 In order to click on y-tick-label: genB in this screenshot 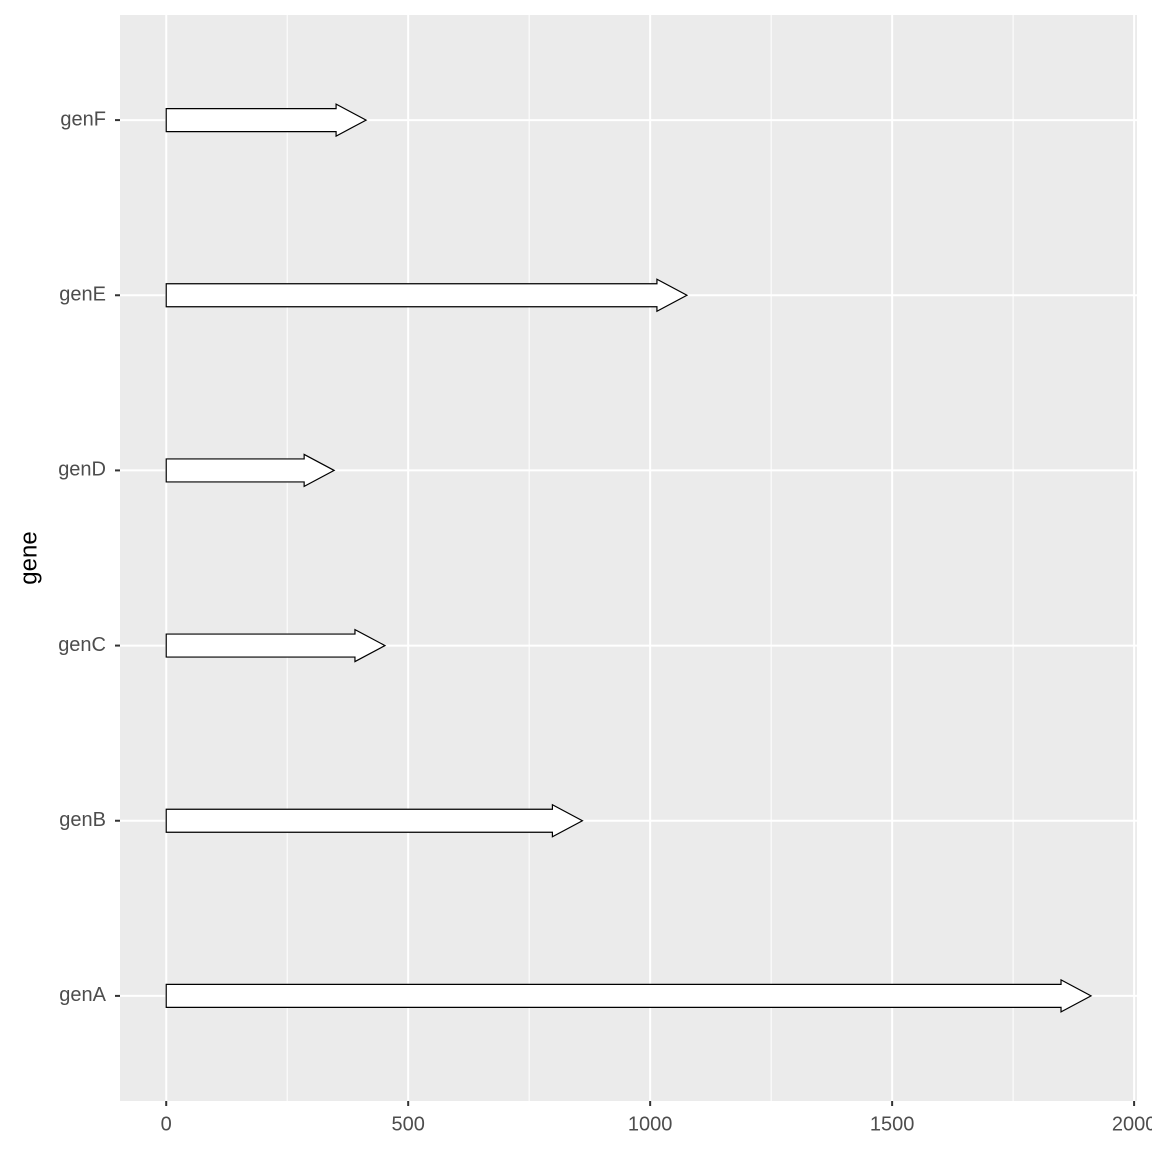, I will do `click(82, 820)`.